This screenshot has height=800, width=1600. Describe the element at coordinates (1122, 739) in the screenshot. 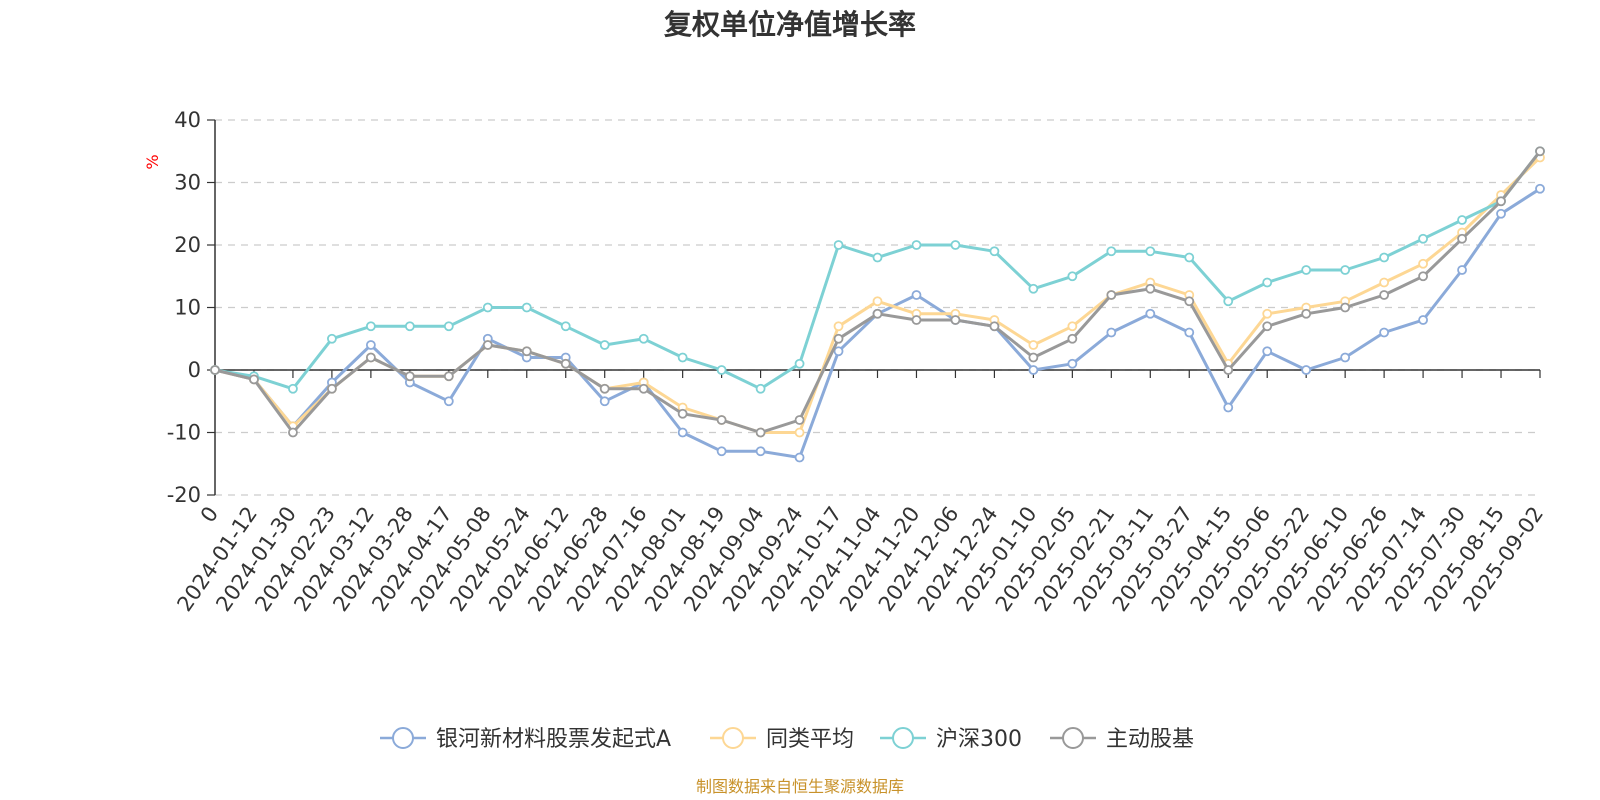

I see `legend-item: 主动股基` at that location.